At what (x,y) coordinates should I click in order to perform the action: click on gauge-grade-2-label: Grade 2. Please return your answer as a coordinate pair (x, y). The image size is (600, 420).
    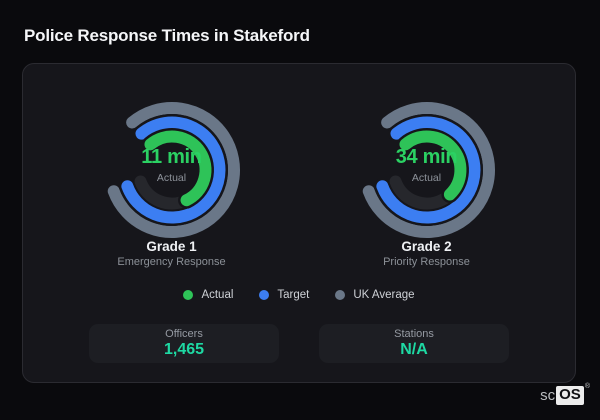
    Looking at the image, I should click on (426, 246).